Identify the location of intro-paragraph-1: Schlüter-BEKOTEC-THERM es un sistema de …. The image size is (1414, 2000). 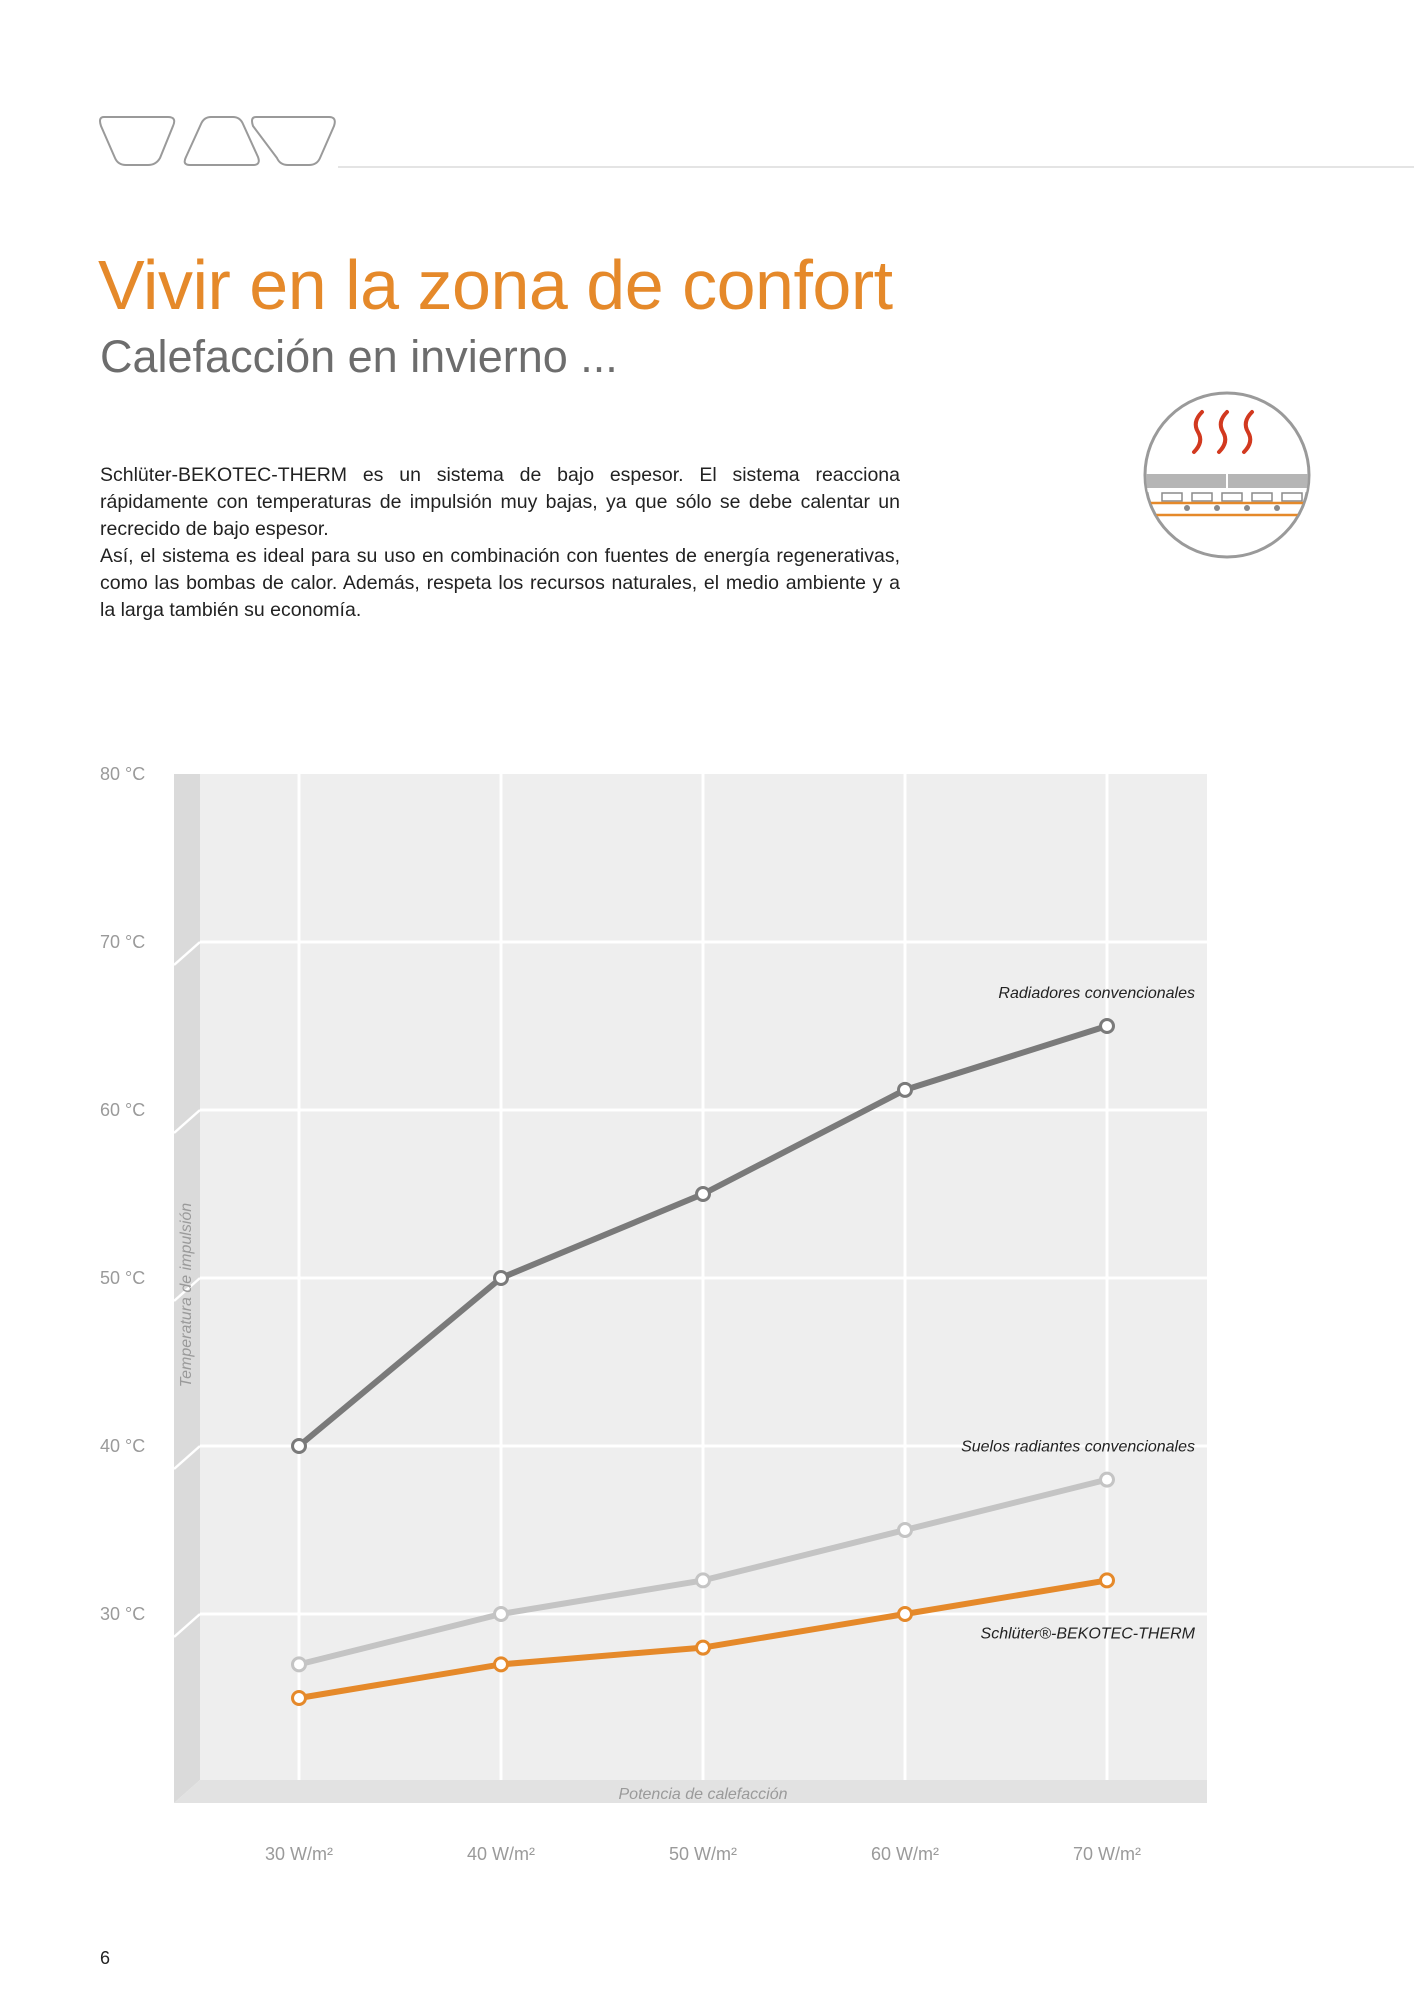
(500, 502).